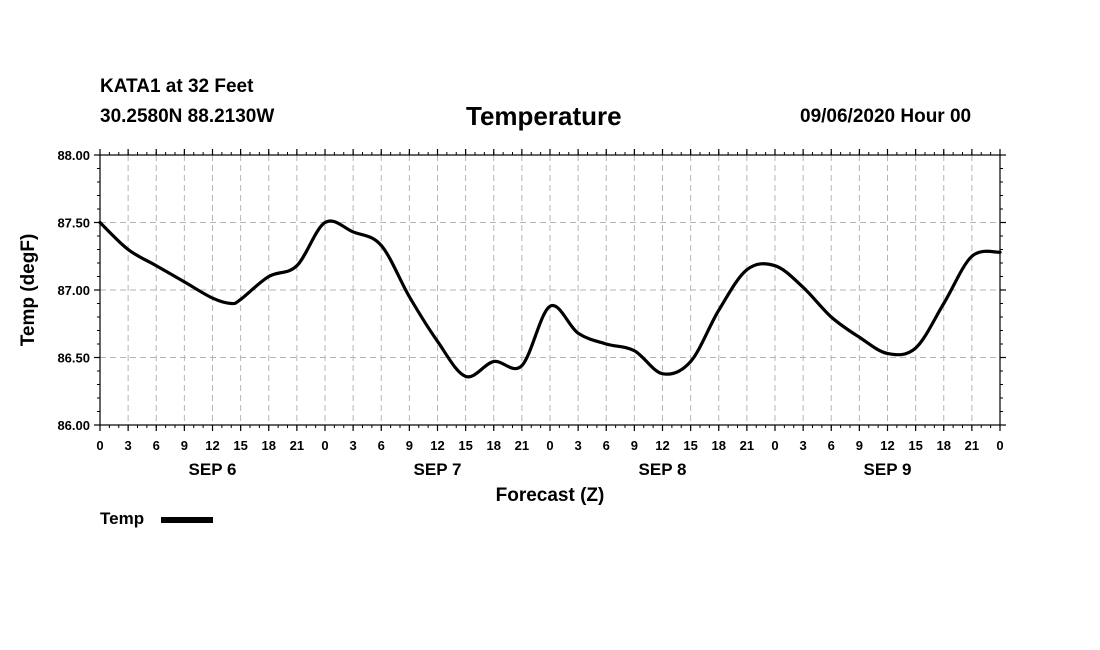 This screenshot has width=1100, height=650. I want to click on day-label: SEP 8, so click(663, 469).